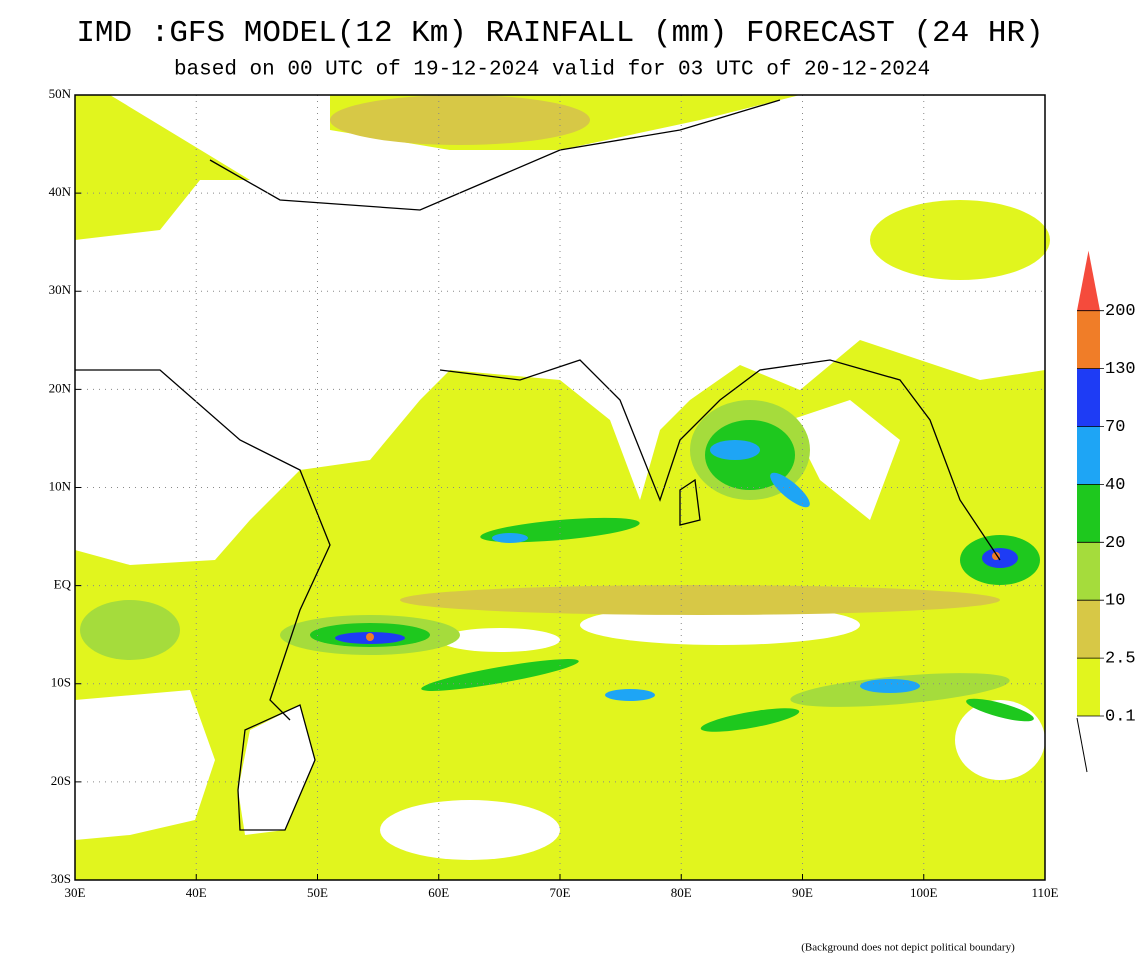 The width and height of the screenshot is (1140, 956). Describe the element at coordinates (63, 584) in the screenshot. I see `lat-tick-label: EQ` at that location.